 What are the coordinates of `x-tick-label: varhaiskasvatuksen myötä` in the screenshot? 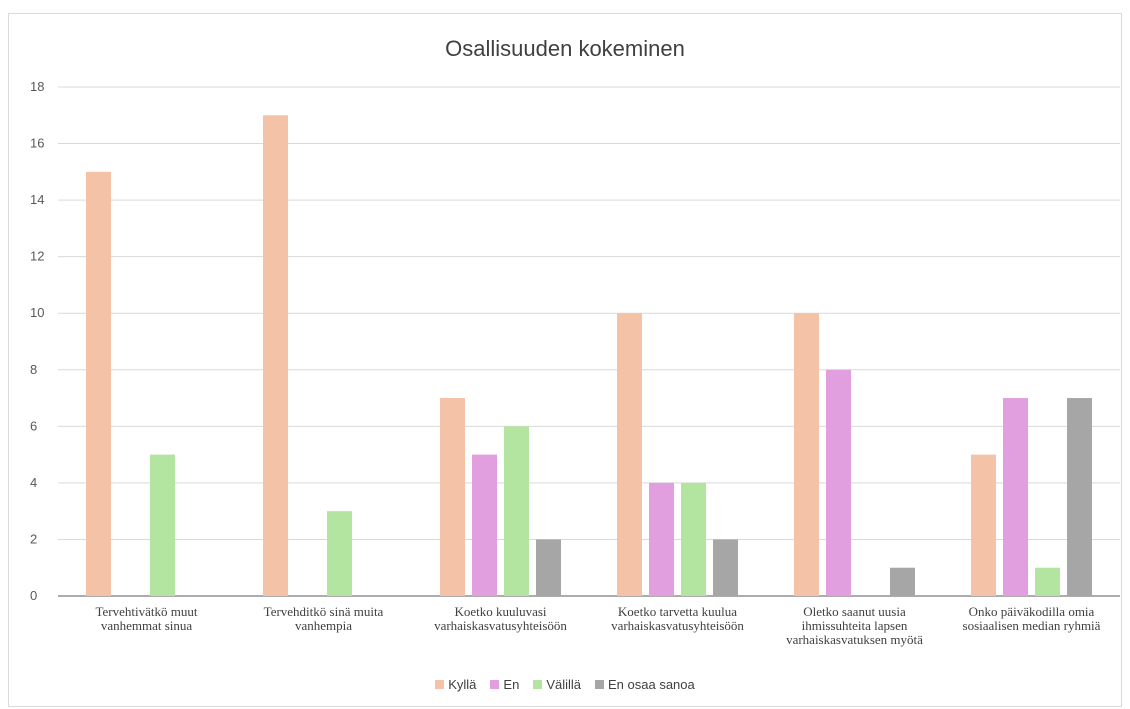 It's located at (854, 639).